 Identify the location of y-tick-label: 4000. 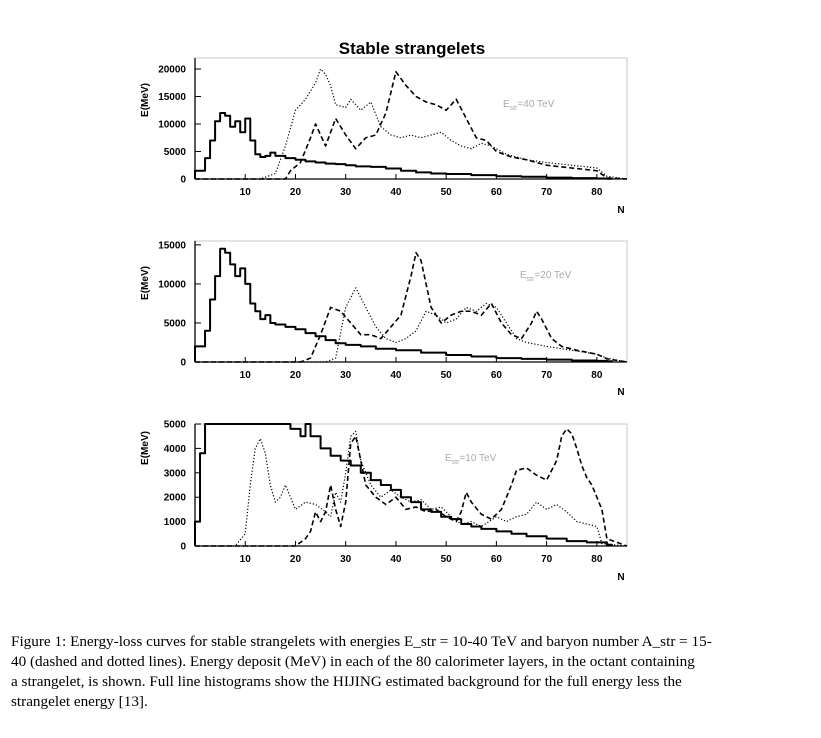
(175, 449).